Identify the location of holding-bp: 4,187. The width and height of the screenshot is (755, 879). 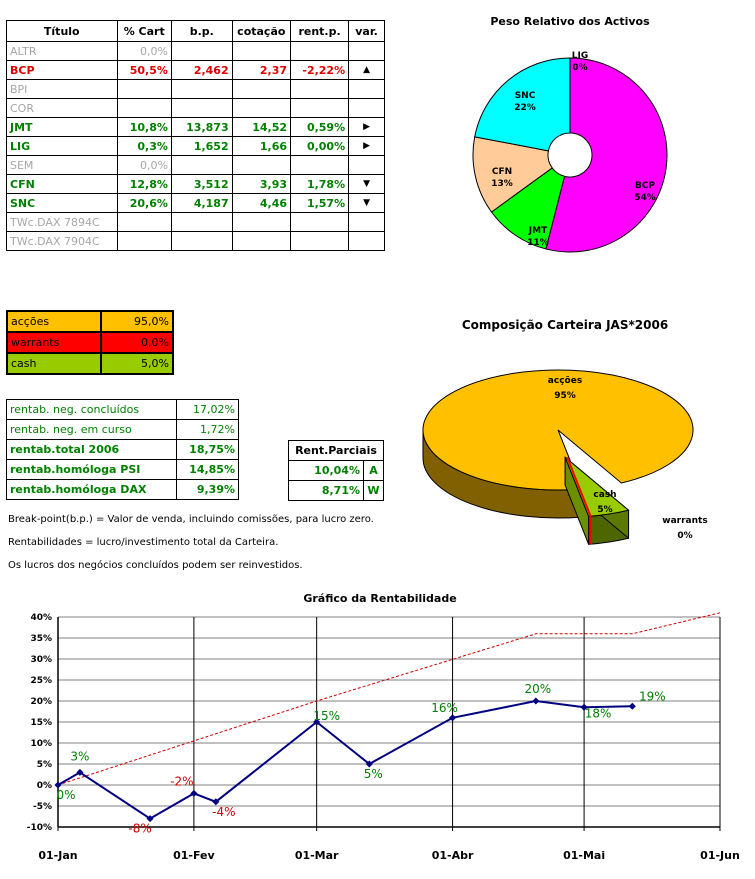
(201, 203).